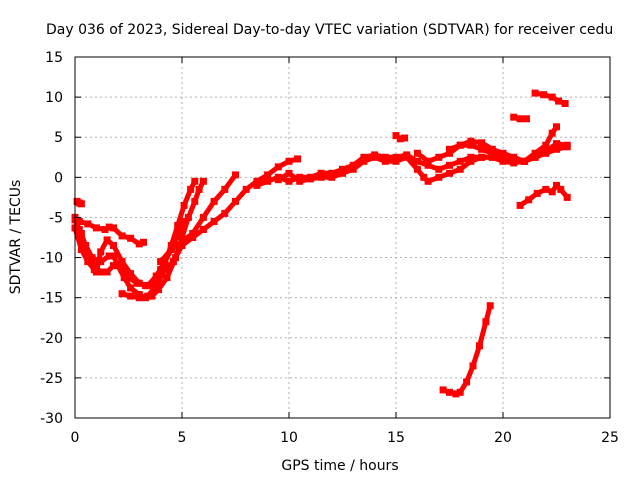 The image size is (640, 480). I want to click on y-tick-label: -25, so click(51, 379).